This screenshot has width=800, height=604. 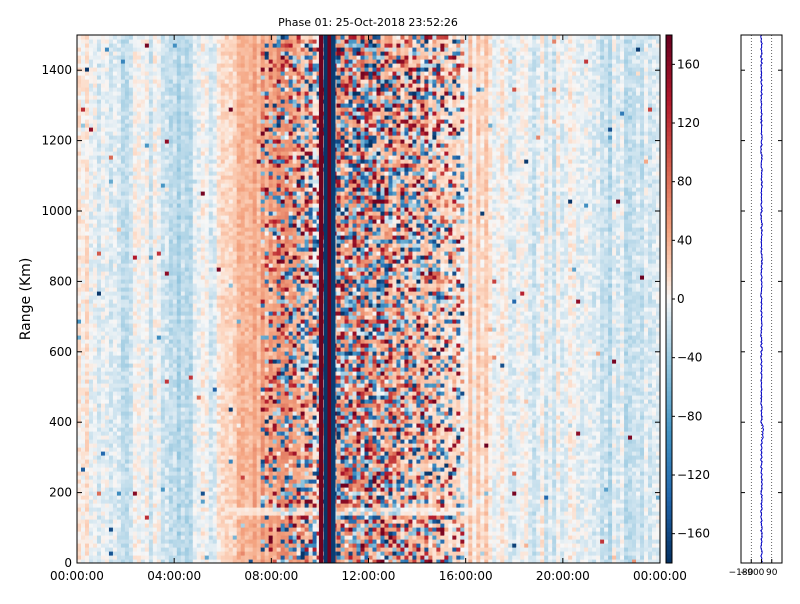 What do you see at coordinates (466, 576) in the screenshot?
I see `x-tick-label: 16:00:00` at bounding box center [466, 576].